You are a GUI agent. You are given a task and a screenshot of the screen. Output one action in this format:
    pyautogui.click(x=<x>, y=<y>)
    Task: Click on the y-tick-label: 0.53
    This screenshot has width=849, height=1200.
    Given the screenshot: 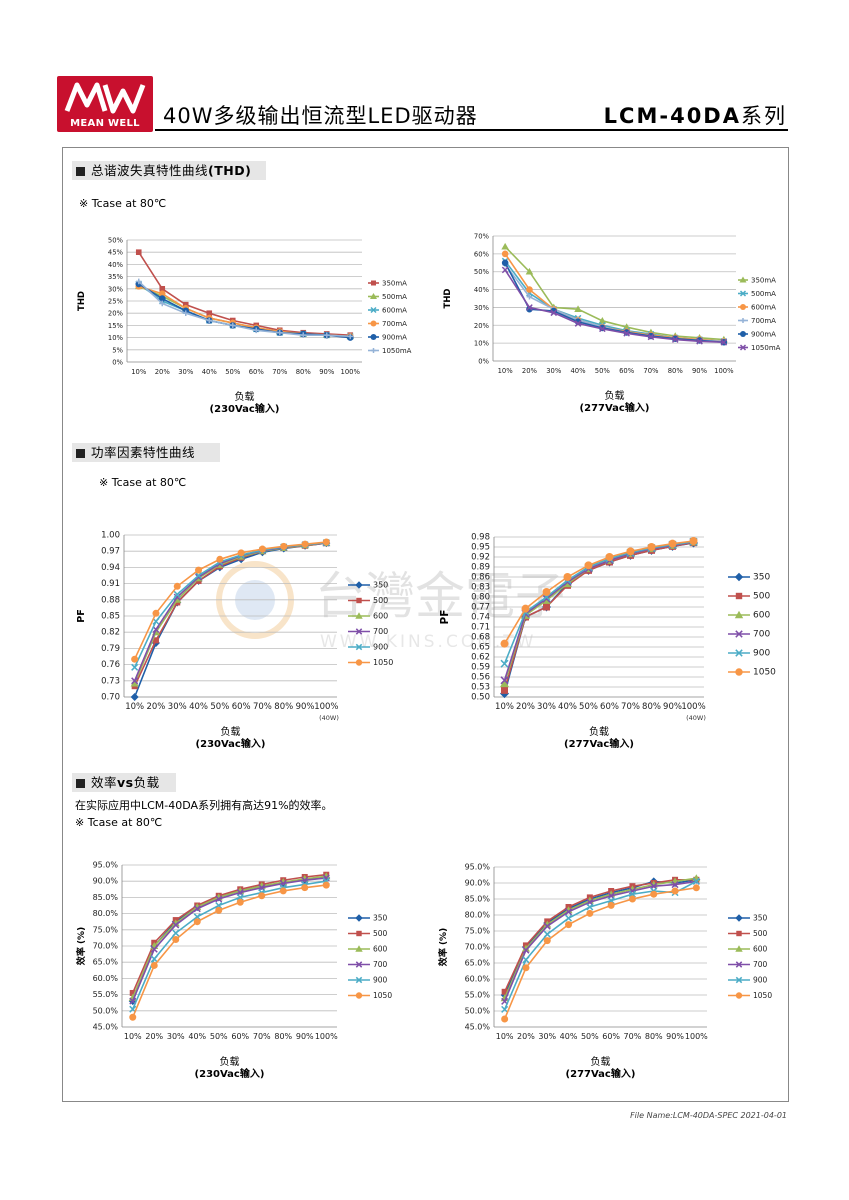 What is the action you would take?
    pyautogui.click(x=480, y=688)
    